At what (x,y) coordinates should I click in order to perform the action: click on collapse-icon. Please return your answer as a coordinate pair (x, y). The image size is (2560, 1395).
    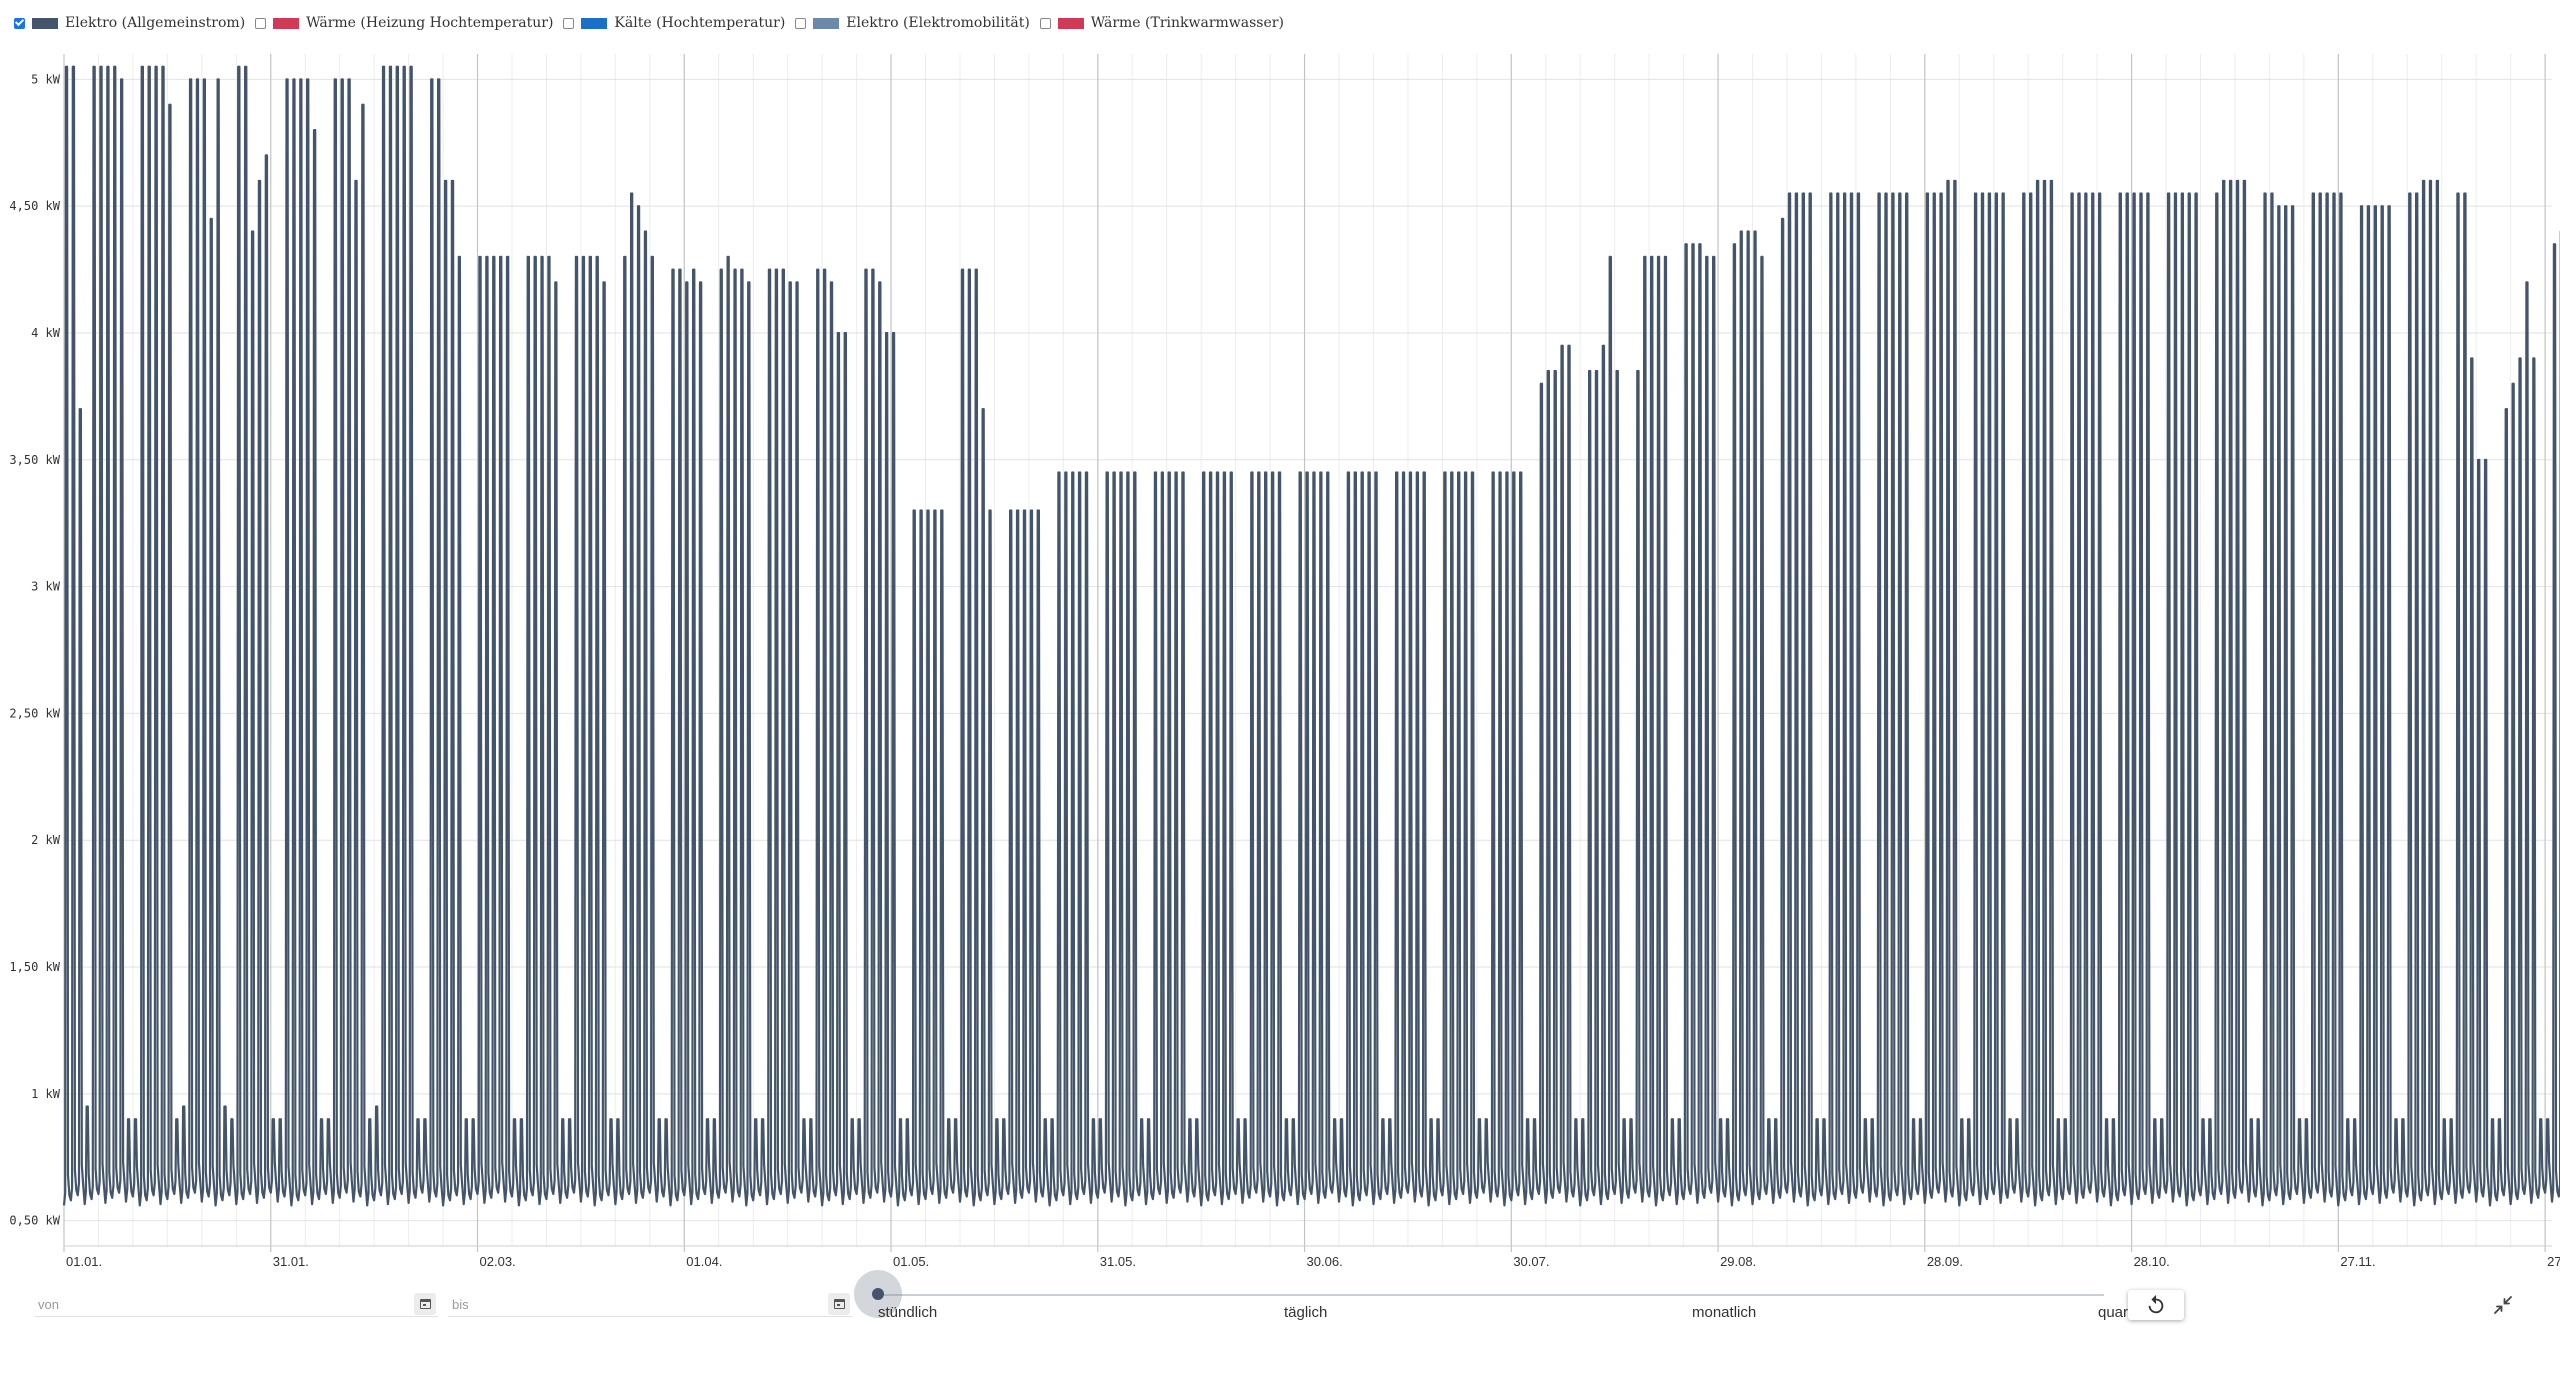
    Looking at the image, I should click on (2503, 1305).